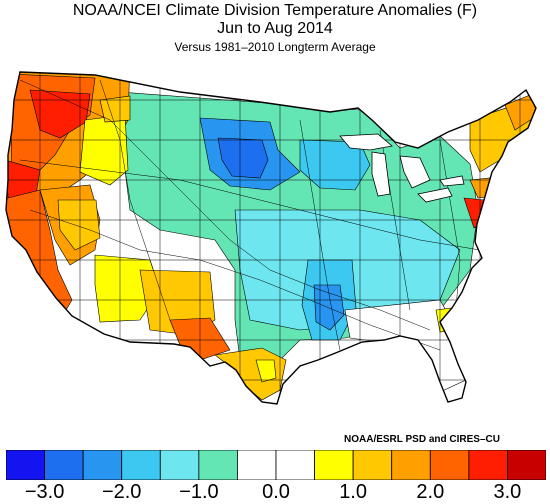  What do you see at coordinates (275, 47) in the screenshot?
I see `map-subtitle: Versus 1981–2010 Longterm Average` at bounding box center [275, 47].